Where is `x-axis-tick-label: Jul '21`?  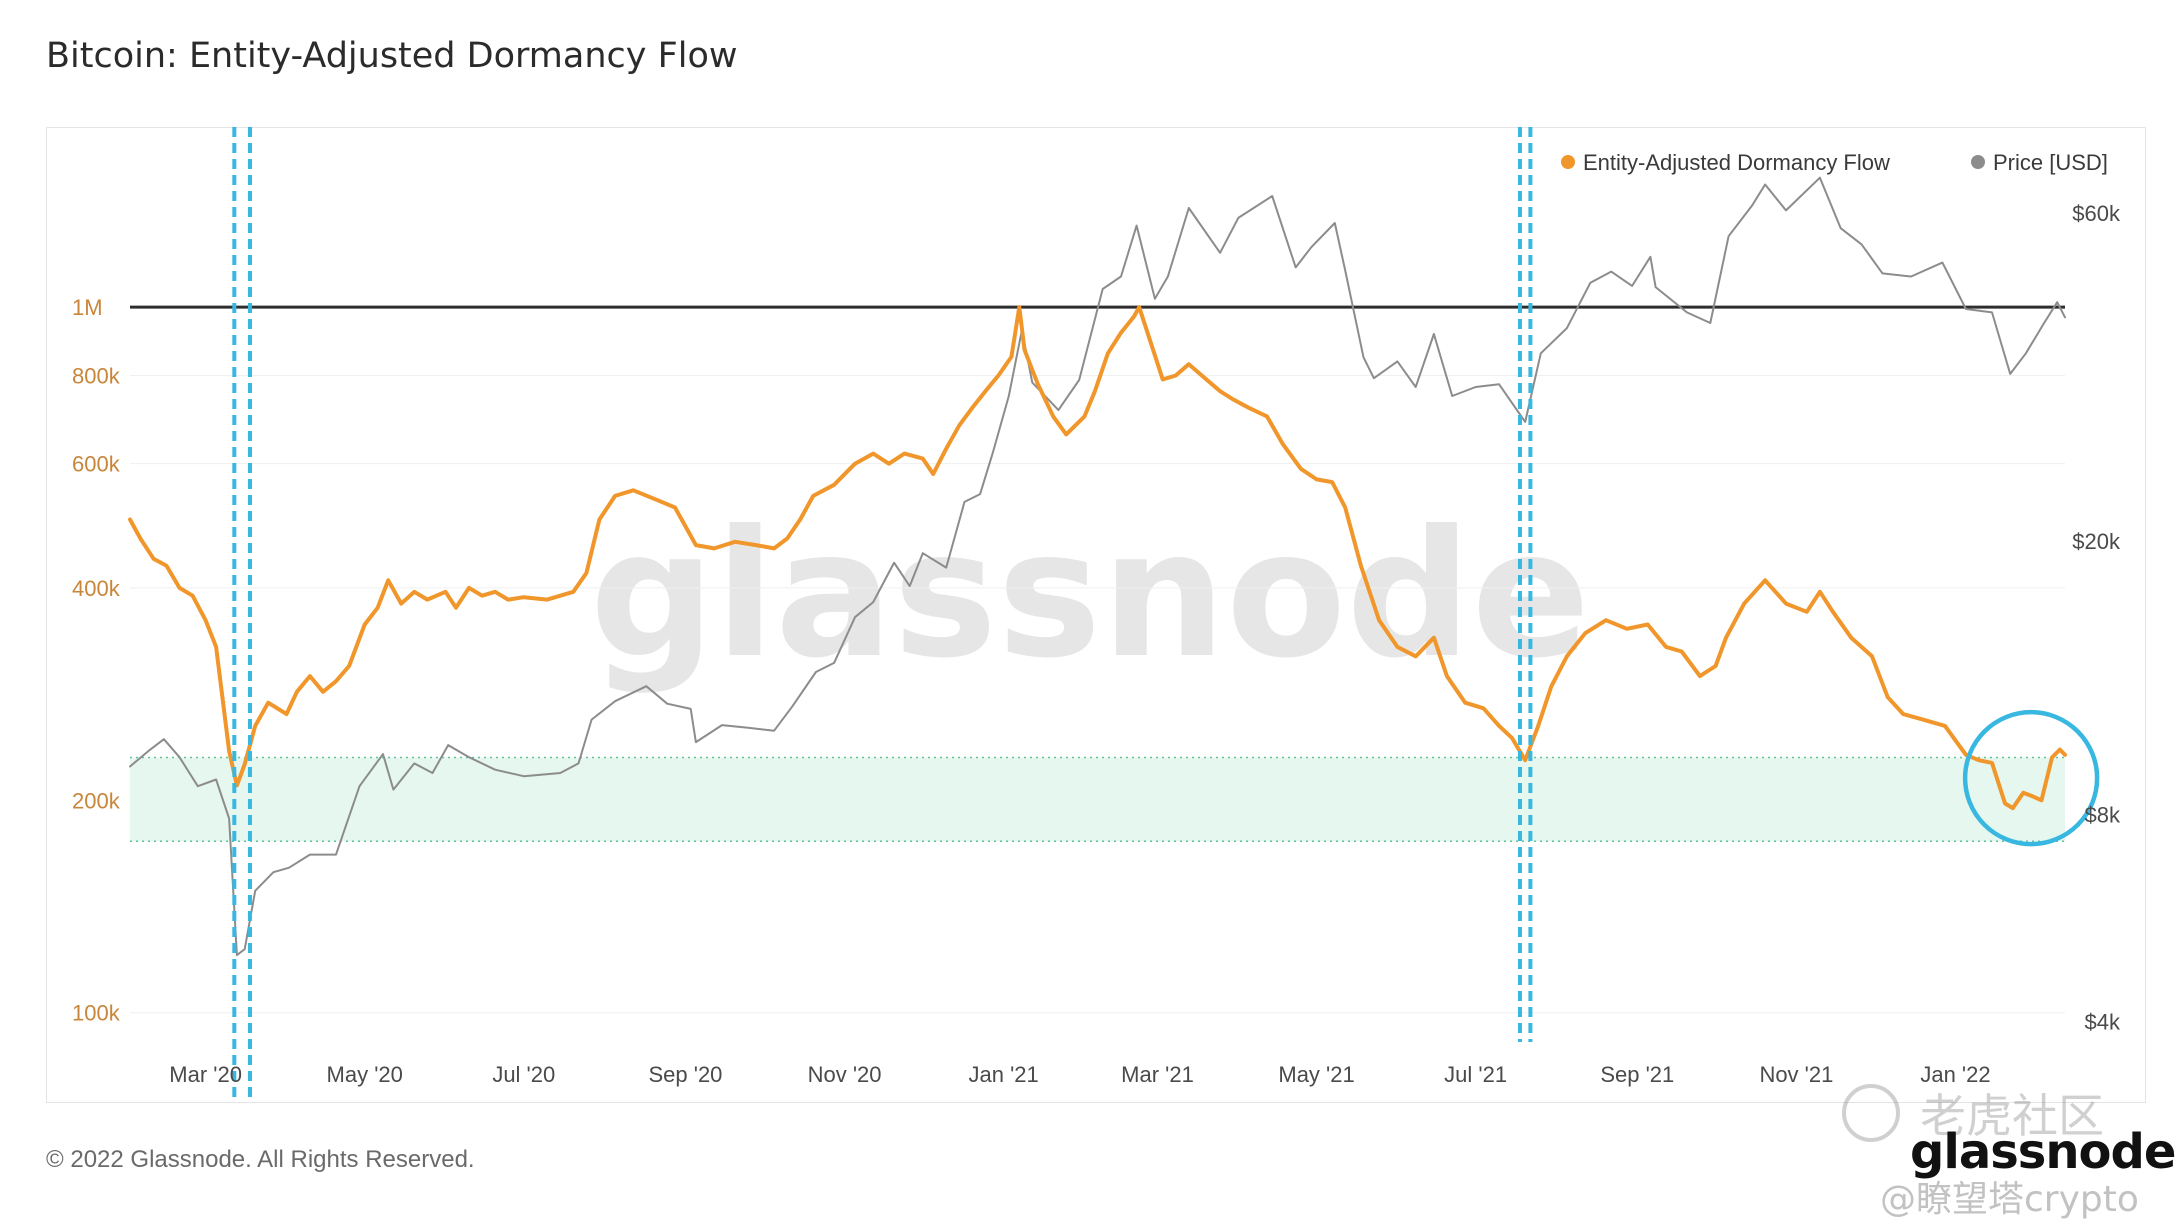 x-axis-tick-label: Jul '21 is located at coordinates (1475, 1074).